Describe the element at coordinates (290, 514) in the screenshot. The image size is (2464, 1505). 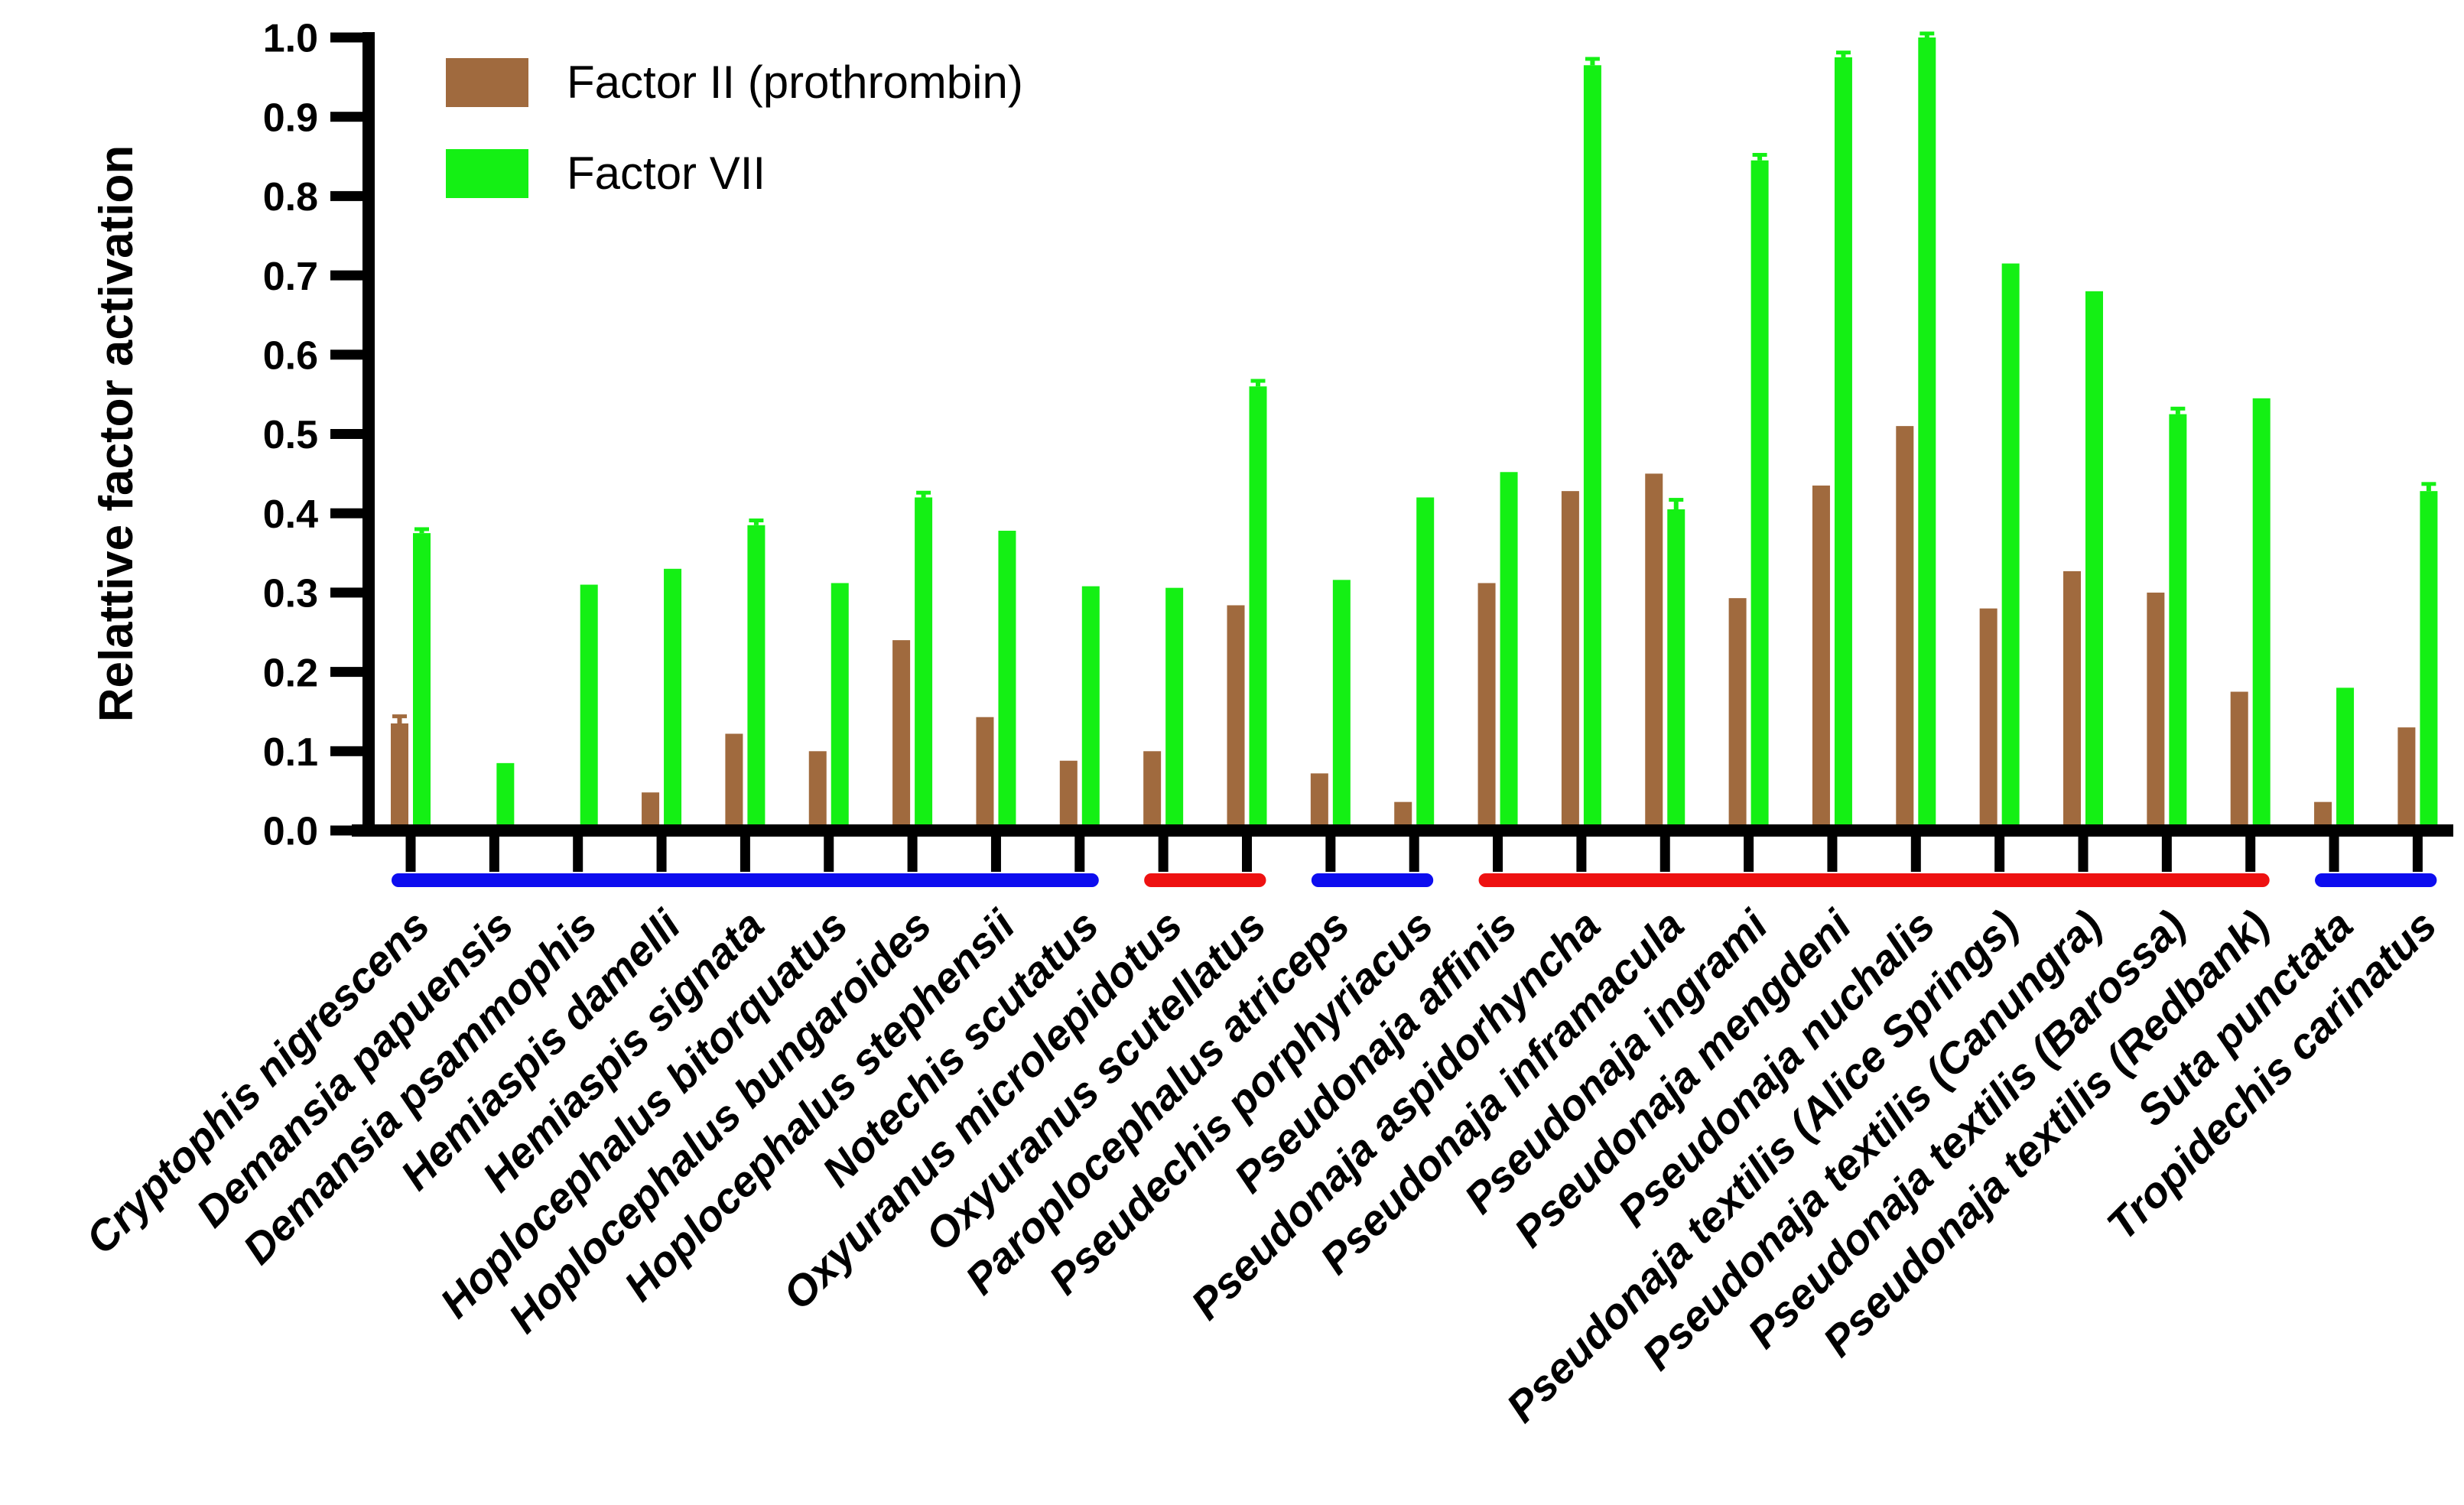
I see `y-tick-label: 0.4` at that location.